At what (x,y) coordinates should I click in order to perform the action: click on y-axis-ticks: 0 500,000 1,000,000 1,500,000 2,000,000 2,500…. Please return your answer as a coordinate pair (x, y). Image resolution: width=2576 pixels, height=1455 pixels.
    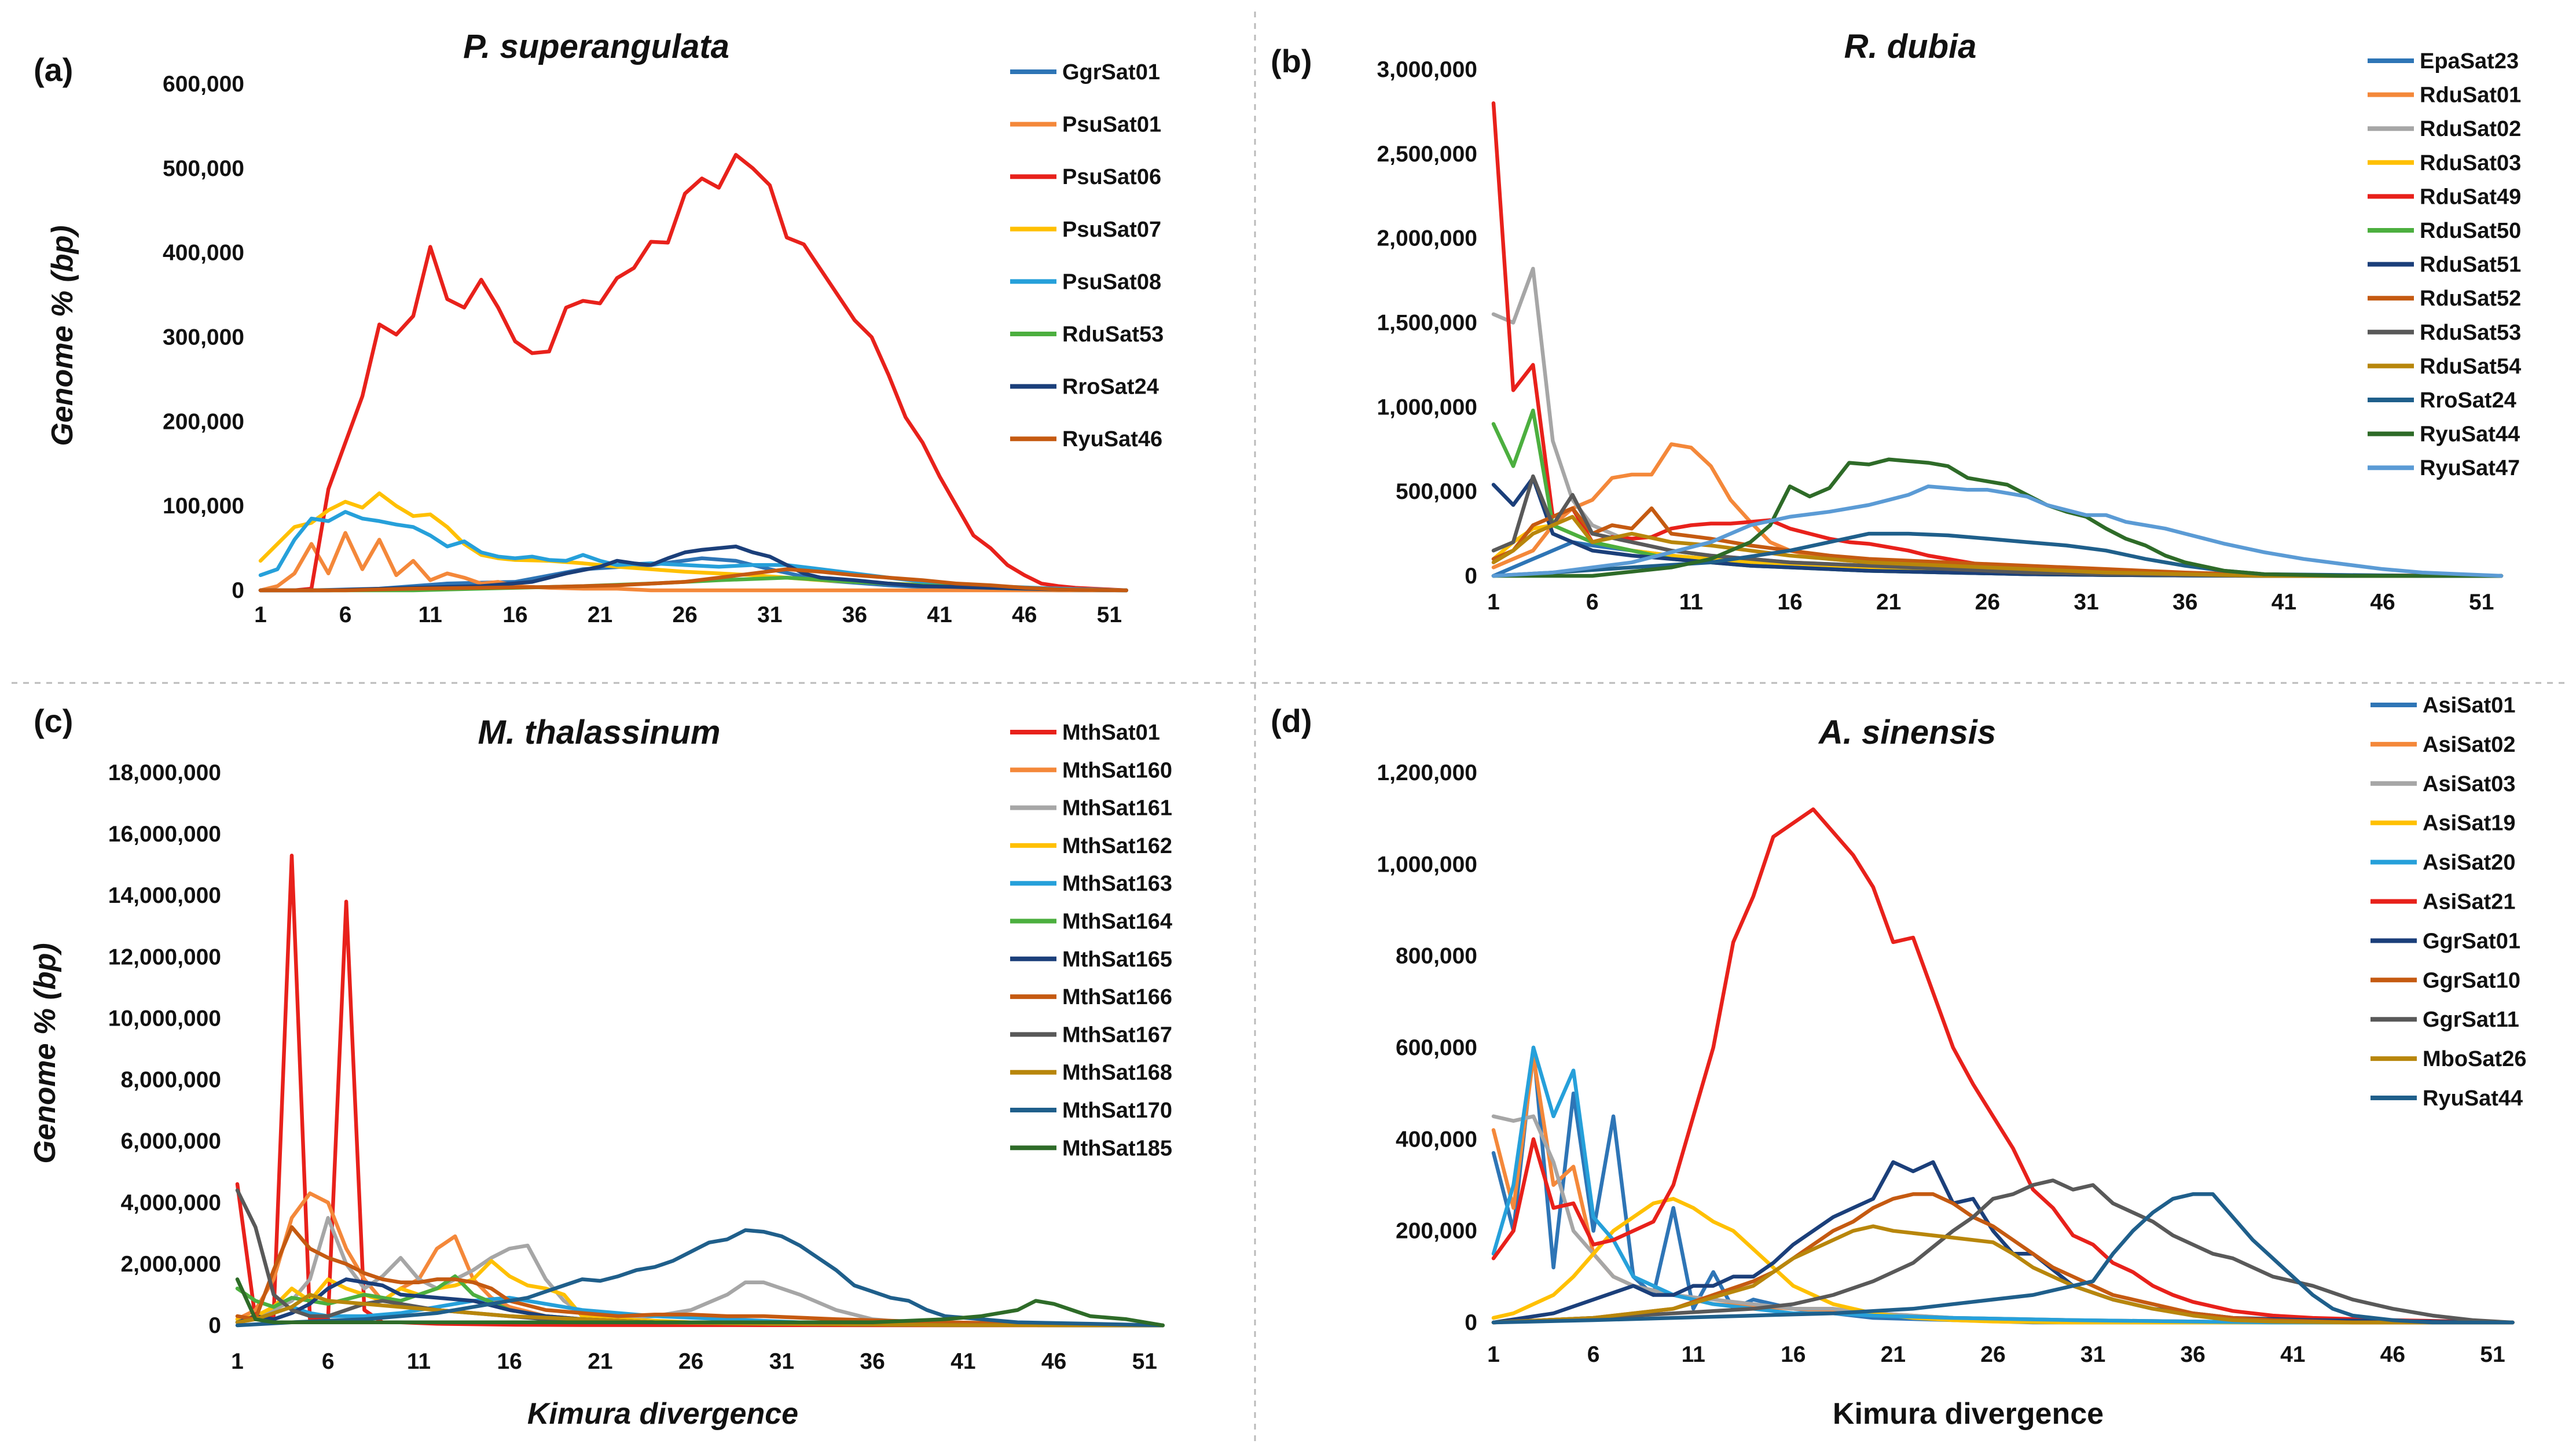
    Looking at the image, I should click on (1427, 323).